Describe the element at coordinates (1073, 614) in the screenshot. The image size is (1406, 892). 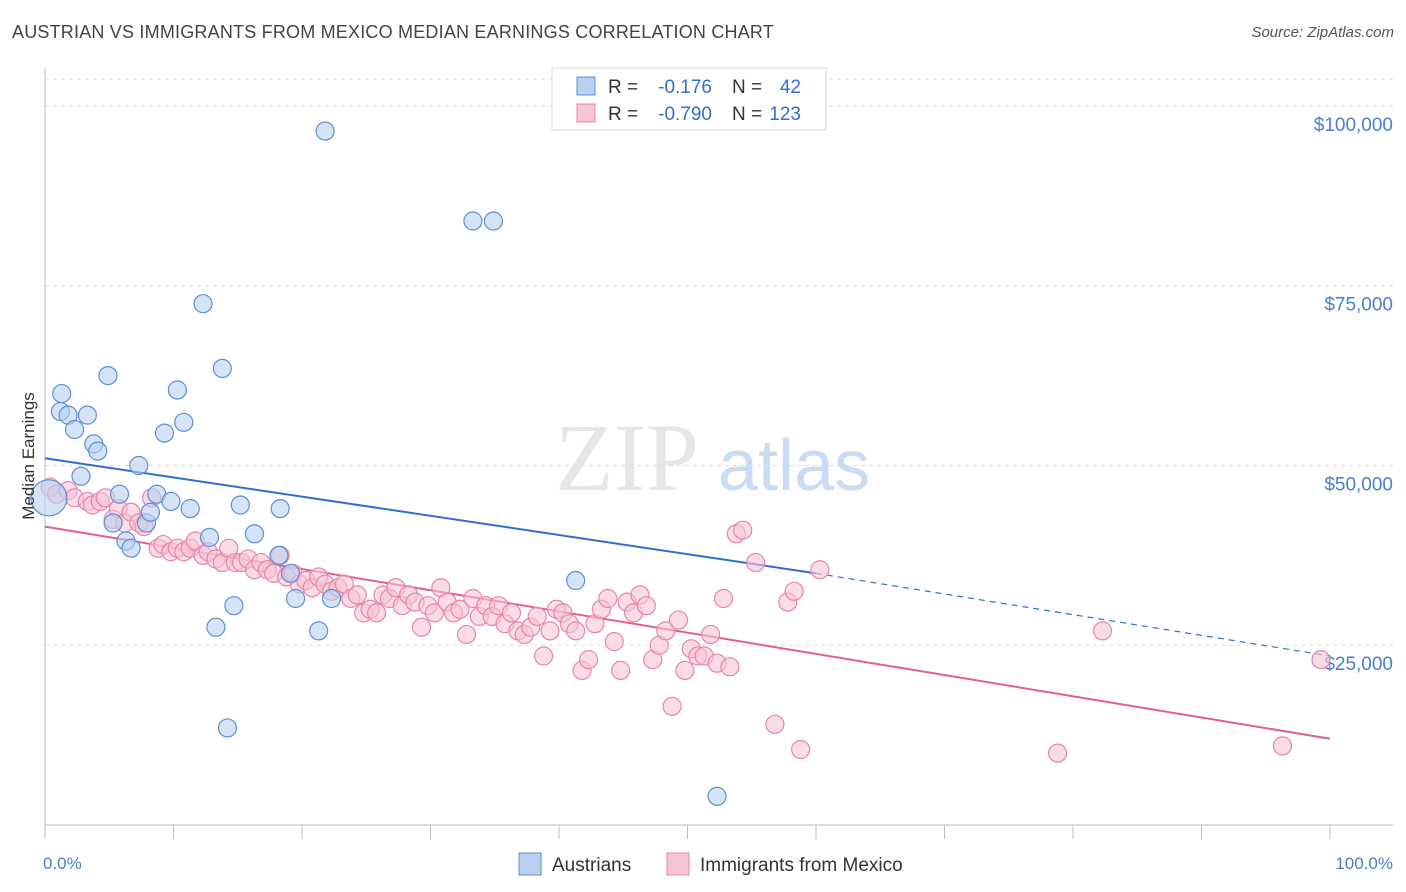
I see `trend-line-austrians-extension` at that location.